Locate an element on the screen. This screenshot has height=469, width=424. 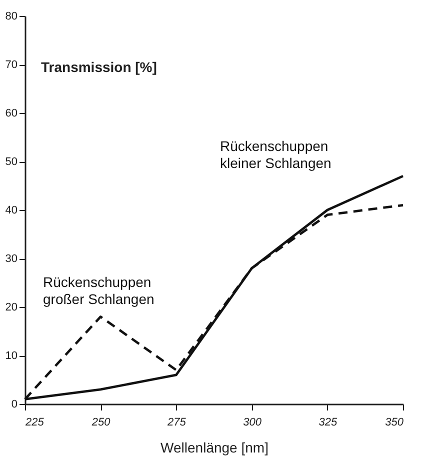
y-tick-label: 50 is located at coordinates (11, 162).